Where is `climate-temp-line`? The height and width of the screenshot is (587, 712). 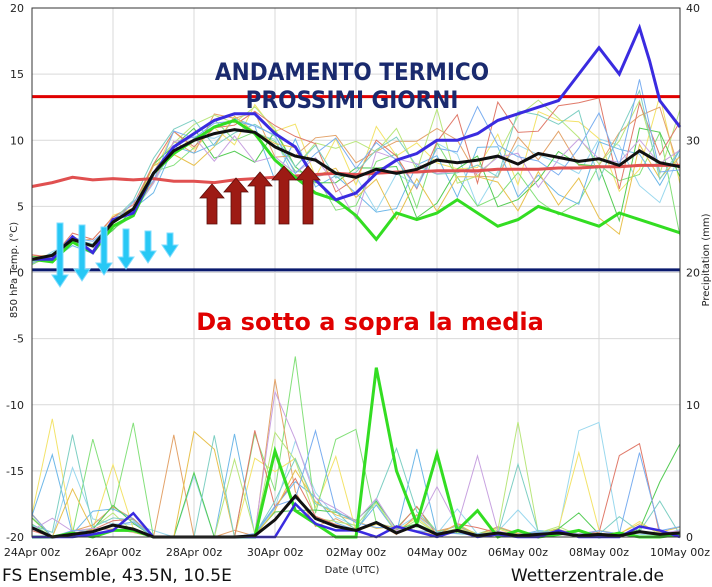
climate-temp-line is located at coordinates (355, 175).